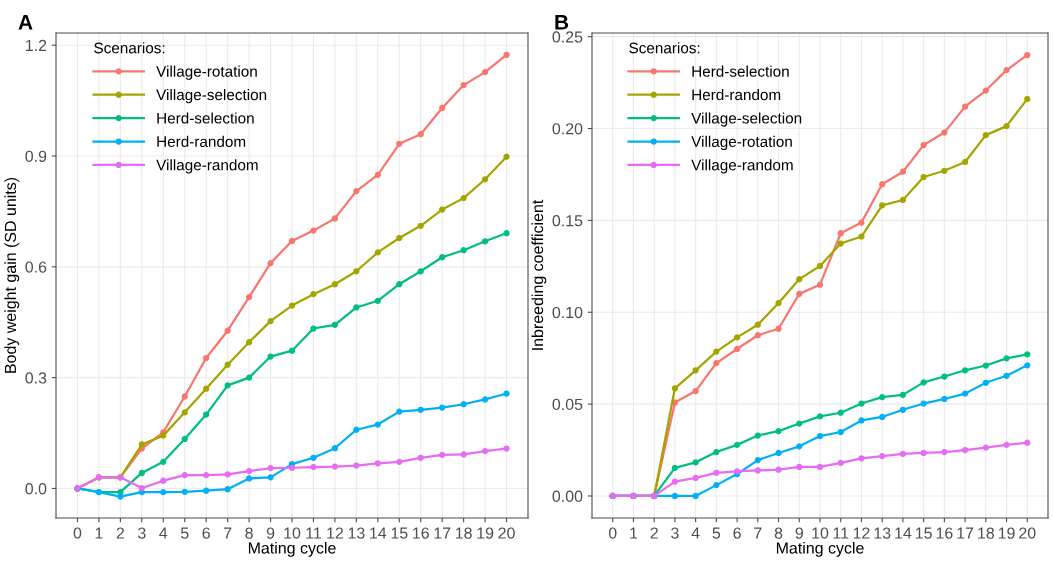 The width and height of the screenshot is (1053, 562). Describe the element at coordinates (799, 533) in the screenshot. I see `x-tick-label: 9` at that location.